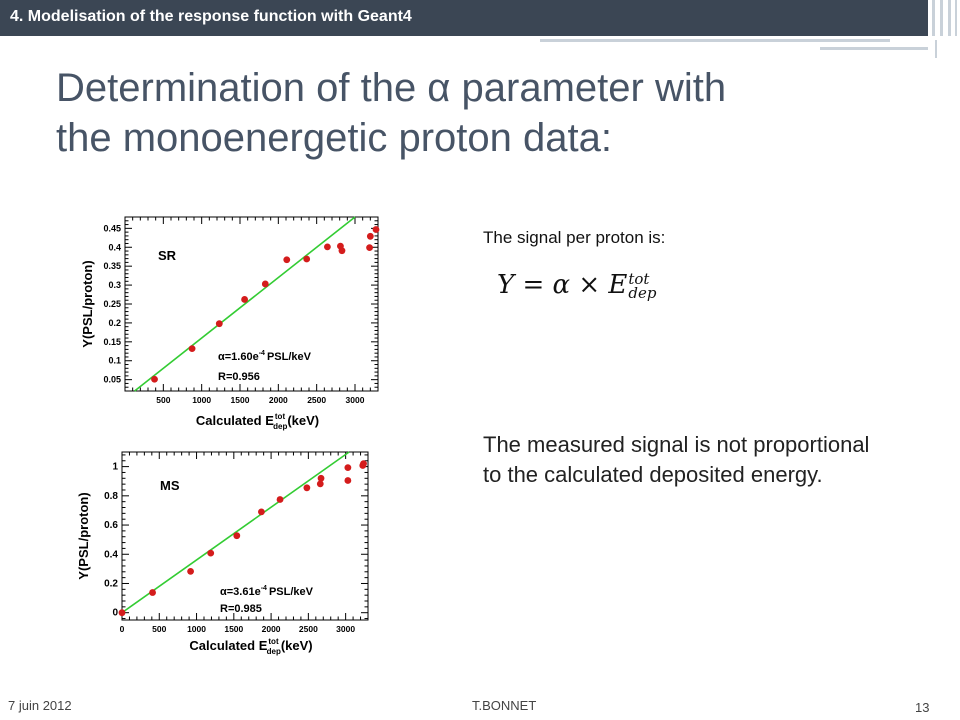 This screenshot has height=720, width=960. What do you see at coordinates (533, 285) in the screenshot?
I see `formula-equals: =` at bounding box center [533, 285].